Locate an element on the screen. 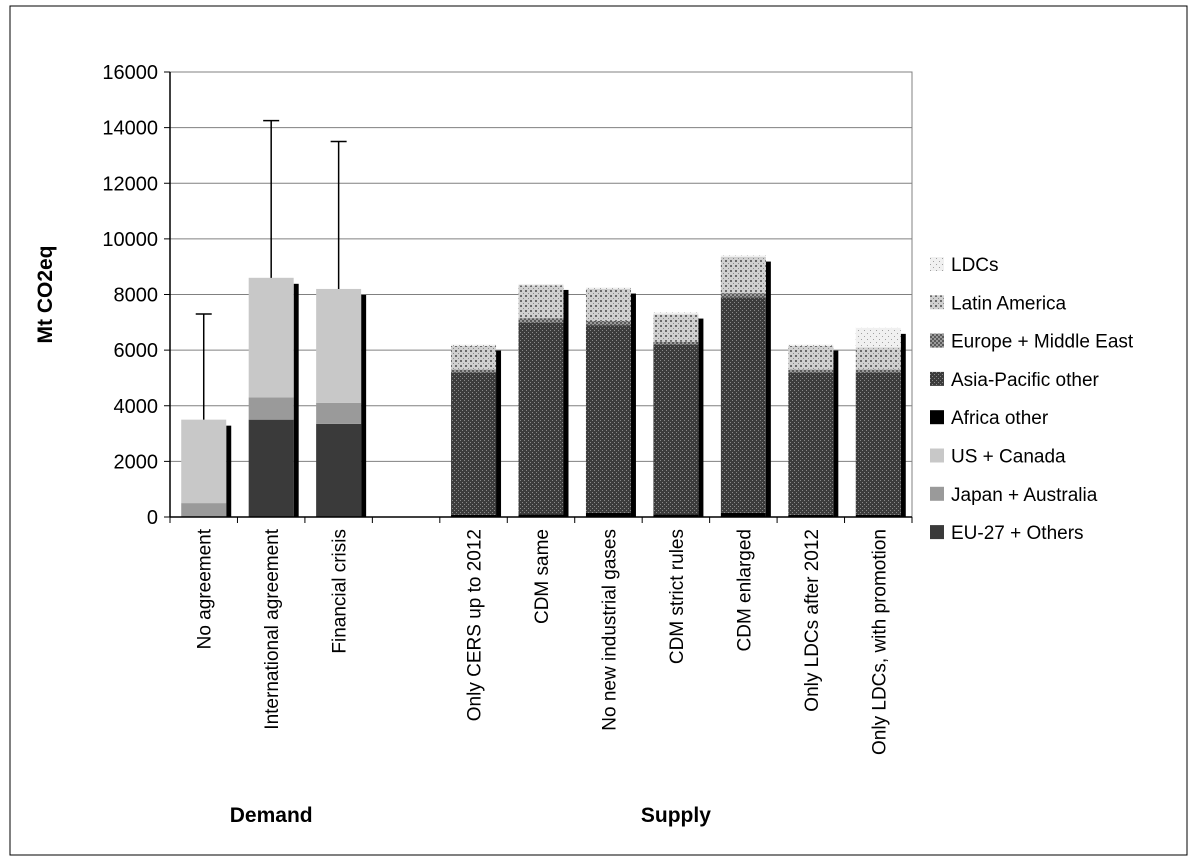 This screenshot has width=1188, height=862. x-tick-label: International agreement is located at coordinates (272, 628).